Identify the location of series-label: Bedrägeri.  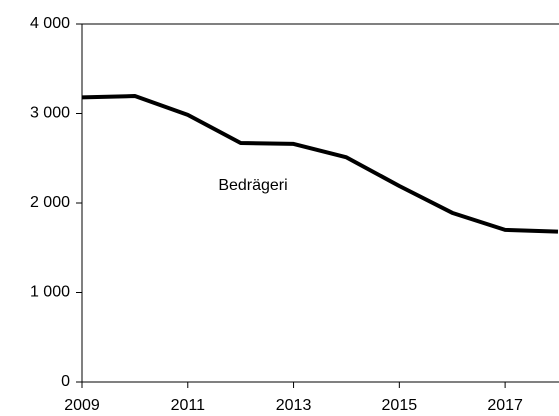
(252, 185).